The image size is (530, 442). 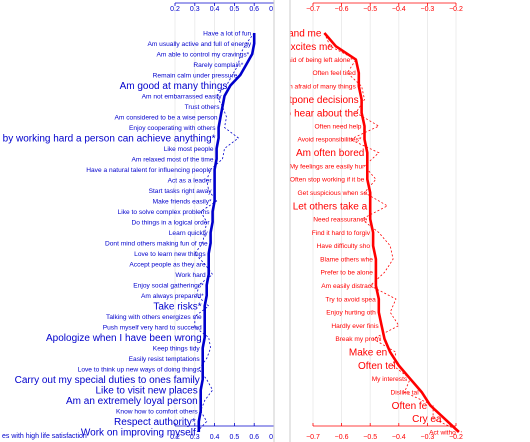 I want to click on item-label: Make en, so click(x=368, y=353).